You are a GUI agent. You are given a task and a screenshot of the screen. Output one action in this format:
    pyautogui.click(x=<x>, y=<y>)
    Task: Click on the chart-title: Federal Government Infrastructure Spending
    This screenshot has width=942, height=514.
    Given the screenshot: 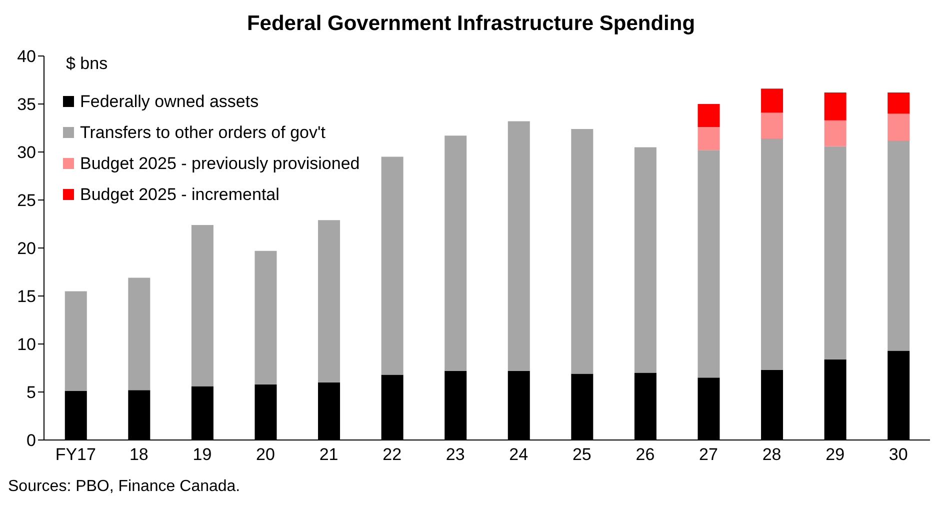 What is the action you would take?
    pyautogui.click(x=471, y=24)
    